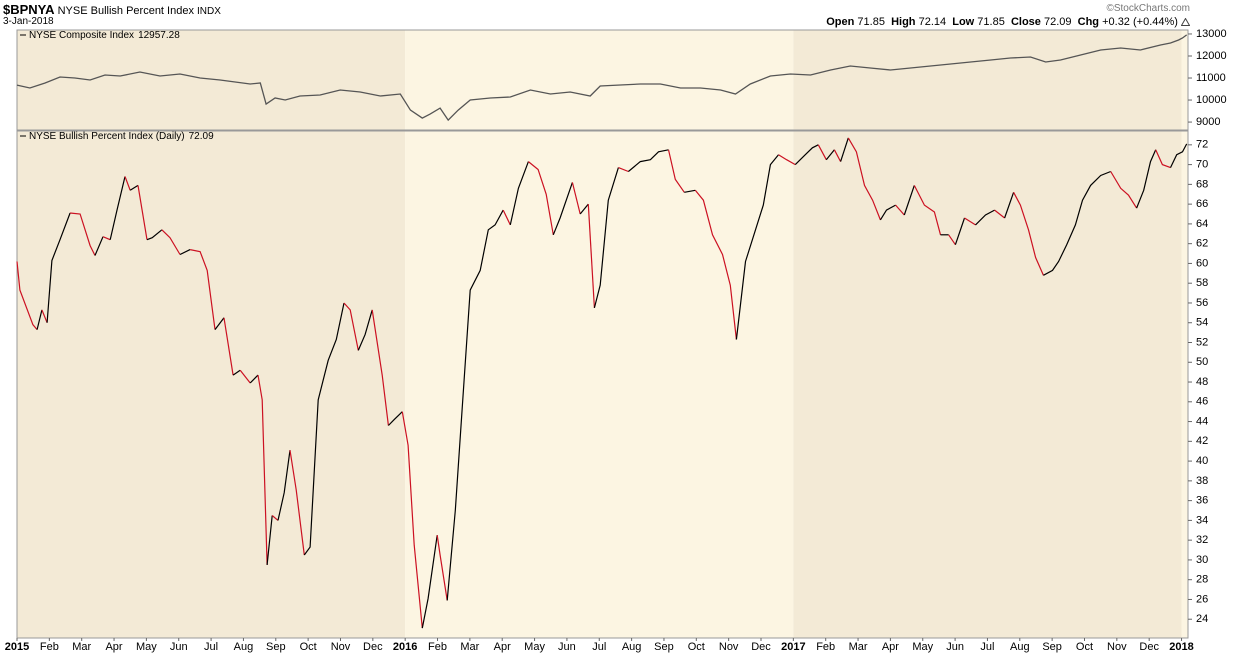 The height and width of the screenshot is (655, 1240). Describe the element at coordinates (29, 9) in the screenshot. I see `symbol: $BPNYA` at that location.